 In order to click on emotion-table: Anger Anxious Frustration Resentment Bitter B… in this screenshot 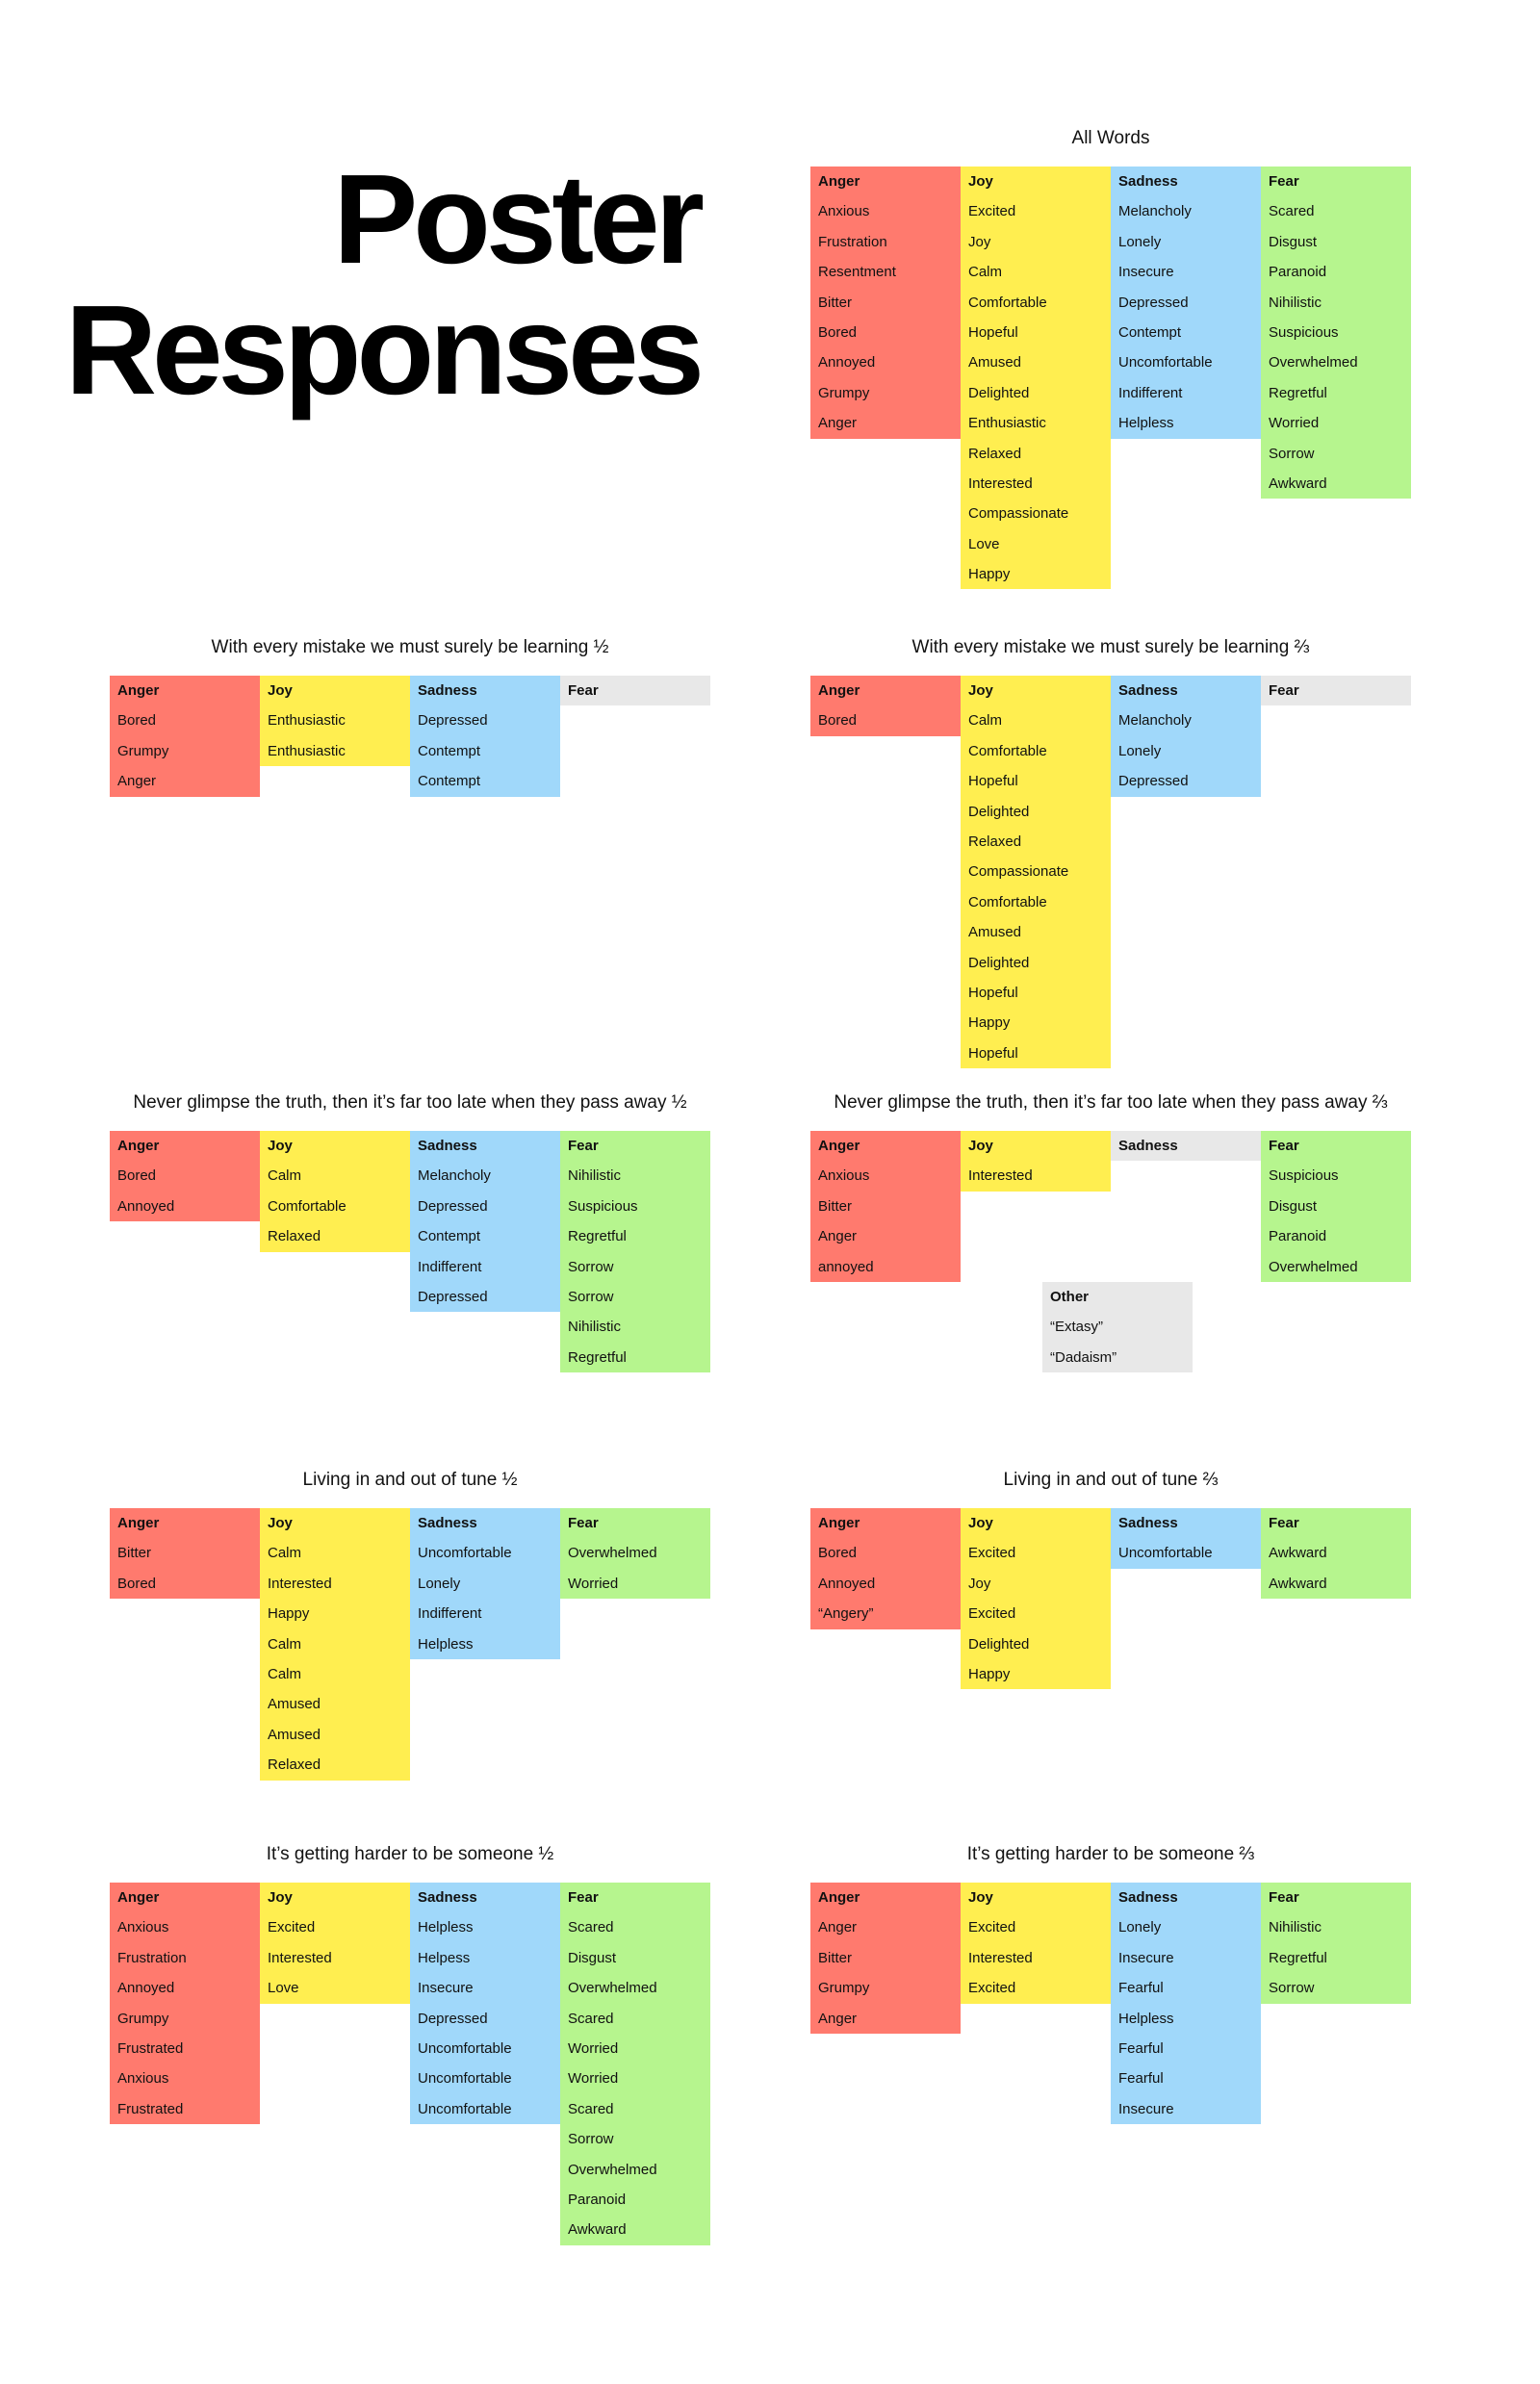, I will do `click(1110, 378)`.